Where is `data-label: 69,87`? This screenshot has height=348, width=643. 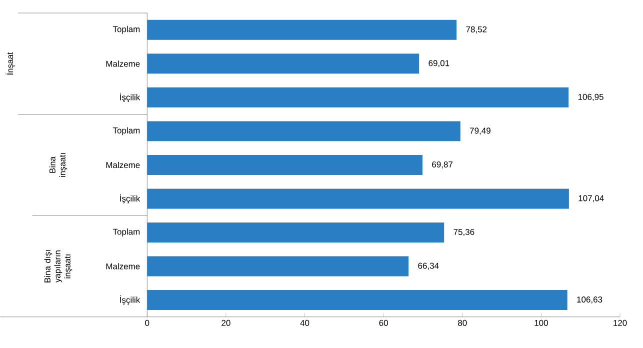 data-label: 69,87 is located at coordinates (442, 165).